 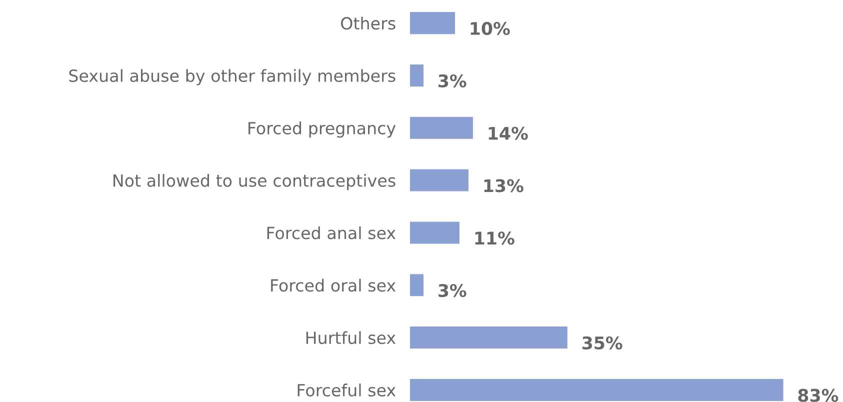 What do you see at coordinates (351, 337) in the screenshot?
I see `y-tick-label: Hurtful sex` at bounding box center [351, 337].